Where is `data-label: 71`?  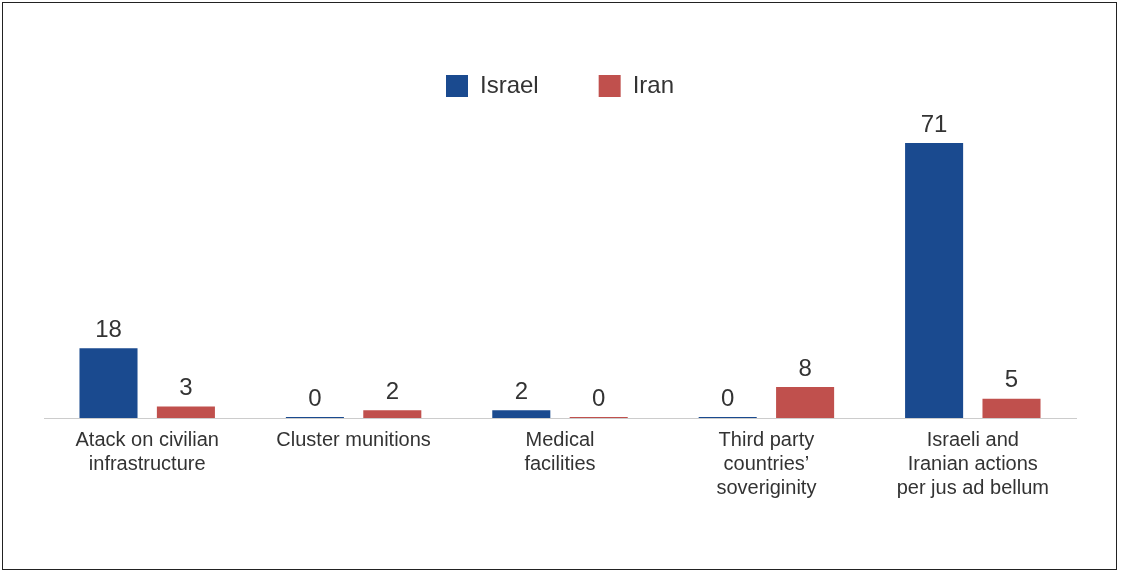
data-label: 71 is located at coordinates (934, 123).